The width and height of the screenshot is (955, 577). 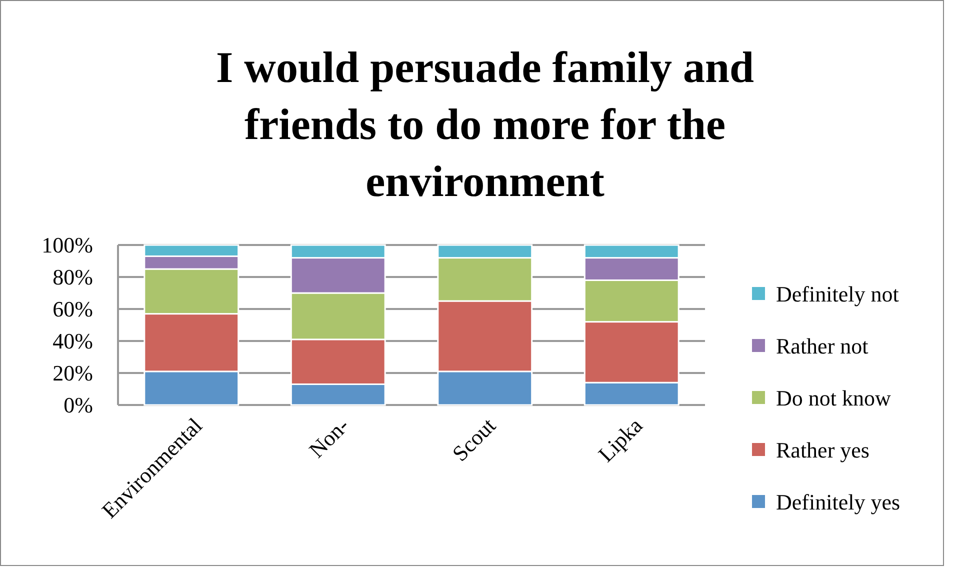 What do you see at coordinates (78, 405) in the screenshot?
I see `y-tick-label: 0%` at bounding box center [78, 405].